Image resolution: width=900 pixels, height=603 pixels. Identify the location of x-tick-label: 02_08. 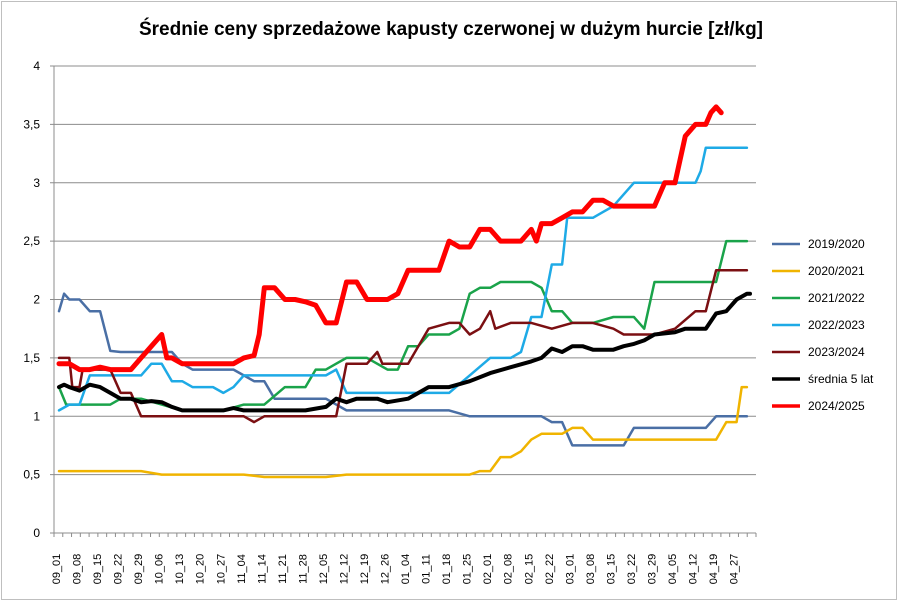
(509, 569).